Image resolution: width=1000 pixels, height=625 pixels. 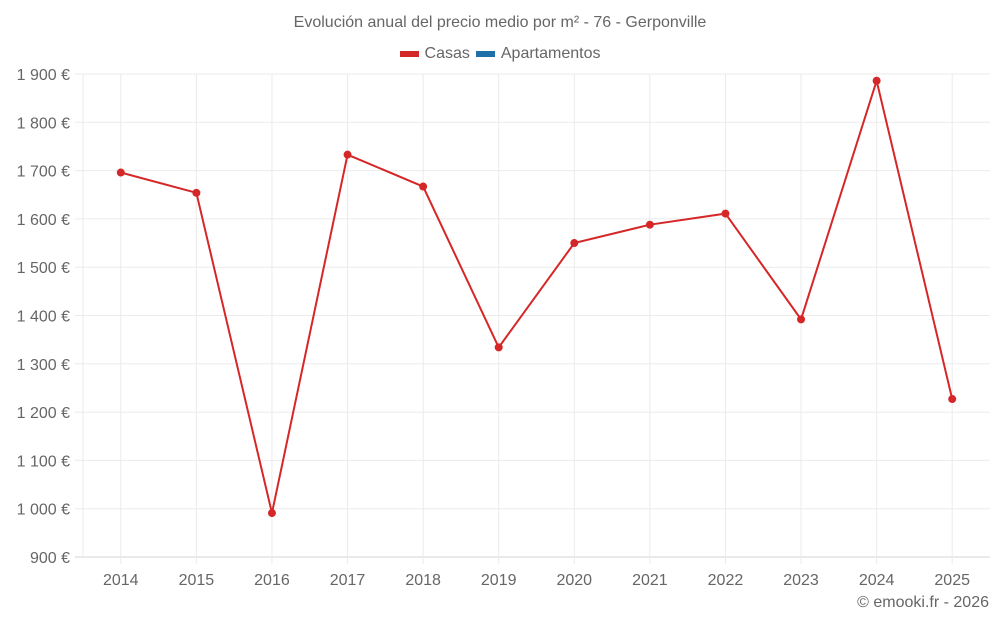 I want to click on y-tick-label: 1 000 €, so click(x=43, y=510).